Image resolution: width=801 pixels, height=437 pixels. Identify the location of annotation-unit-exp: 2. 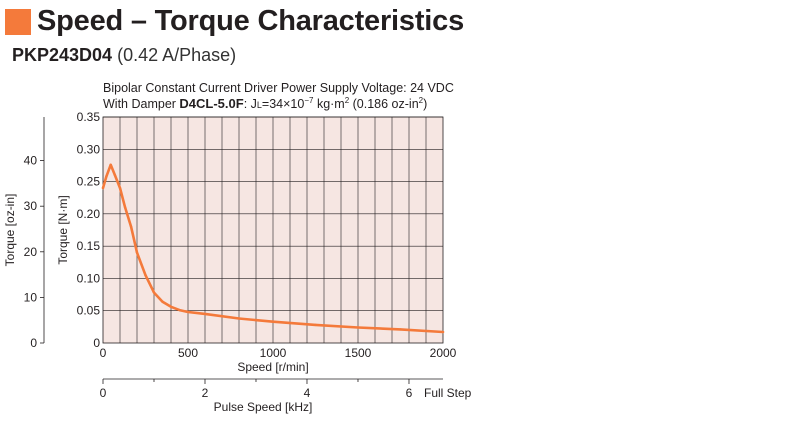
(347, 100).